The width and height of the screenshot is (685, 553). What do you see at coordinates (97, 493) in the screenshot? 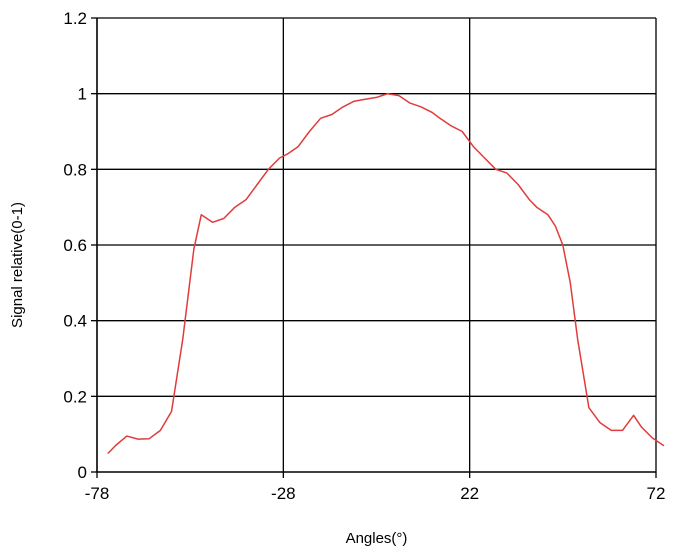
I see `x-tick-label: -78` at bounding box center [97, 493].